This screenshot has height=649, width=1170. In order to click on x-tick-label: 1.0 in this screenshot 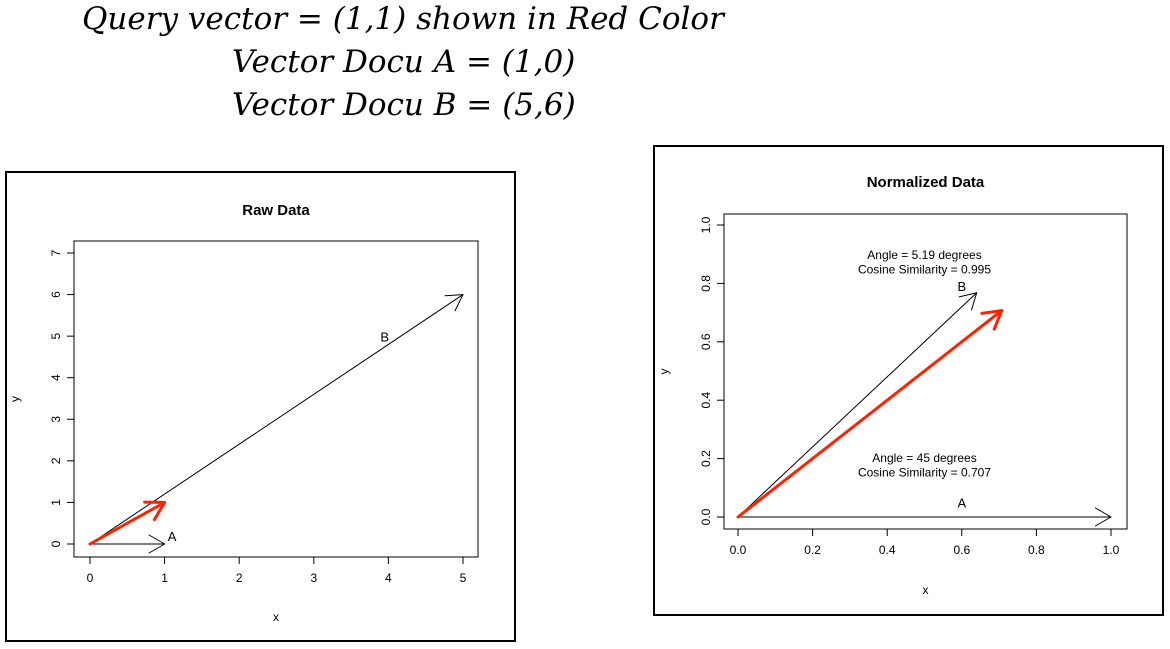, I will do `click(1111, 550)`.